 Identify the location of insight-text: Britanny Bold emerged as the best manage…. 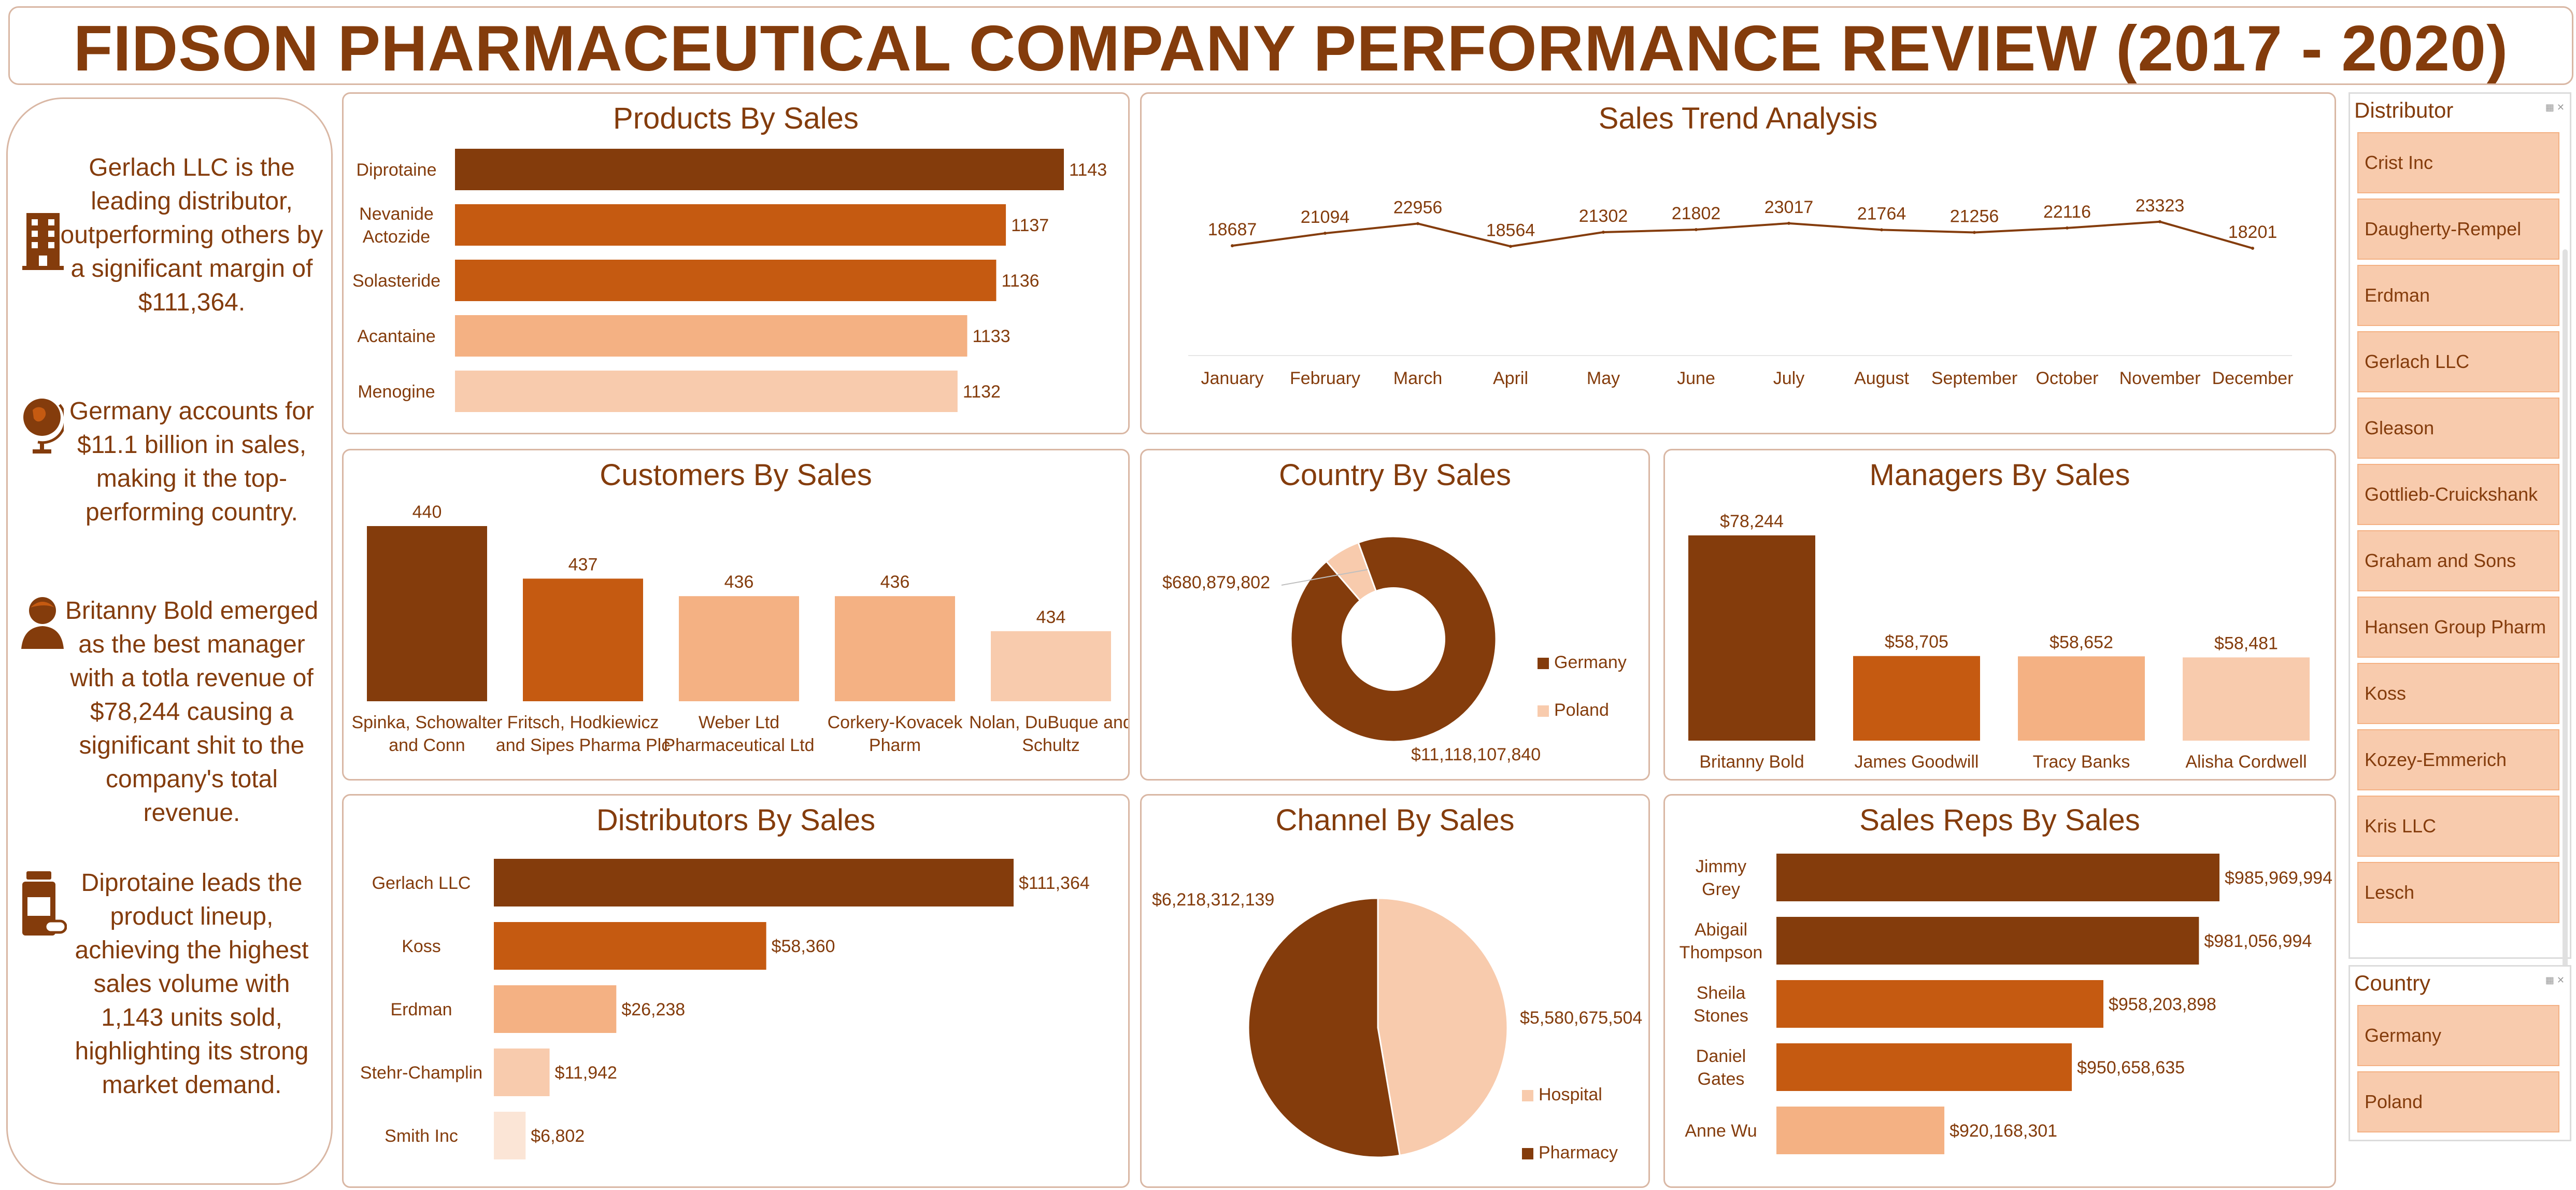
(192, 712).